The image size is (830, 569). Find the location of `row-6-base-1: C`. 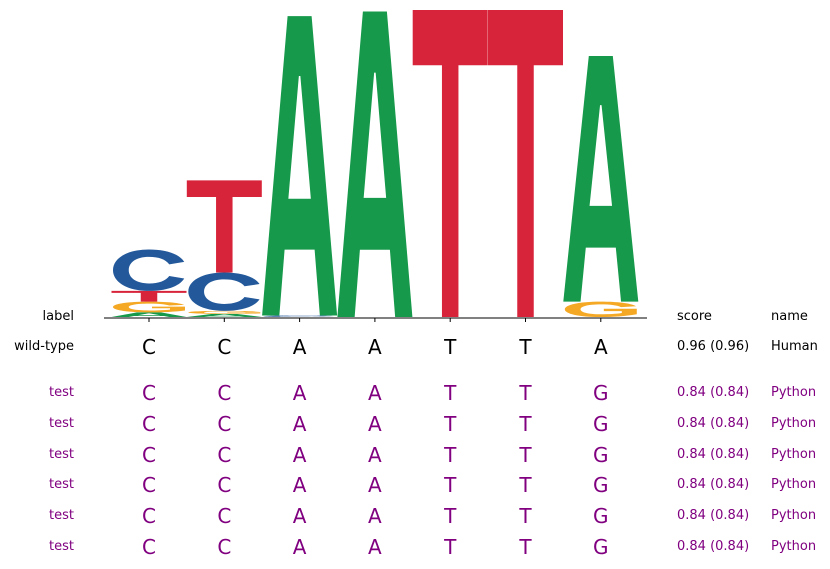

row-6-base-1: C is located at coordinates (149, 516).